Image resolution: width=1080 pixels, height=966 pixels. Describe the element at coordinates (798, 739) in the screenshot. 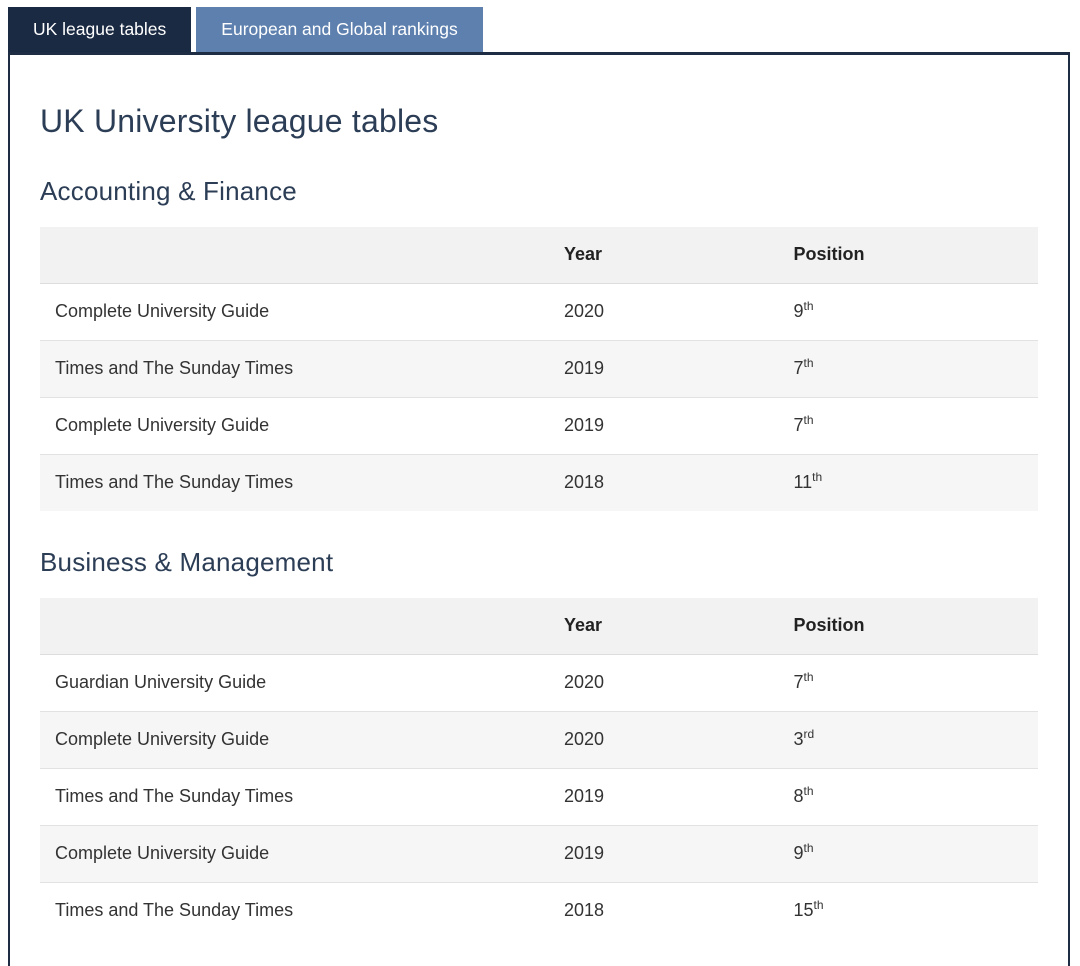

I see `position-value: 3` at that location.